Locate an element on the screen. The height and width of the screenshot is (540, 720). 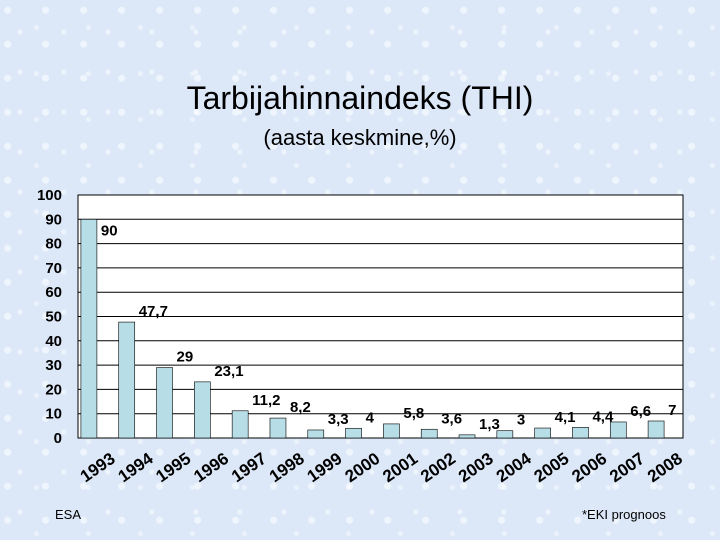
x-tick-label: 1999 is located at coordinates (325, 467).